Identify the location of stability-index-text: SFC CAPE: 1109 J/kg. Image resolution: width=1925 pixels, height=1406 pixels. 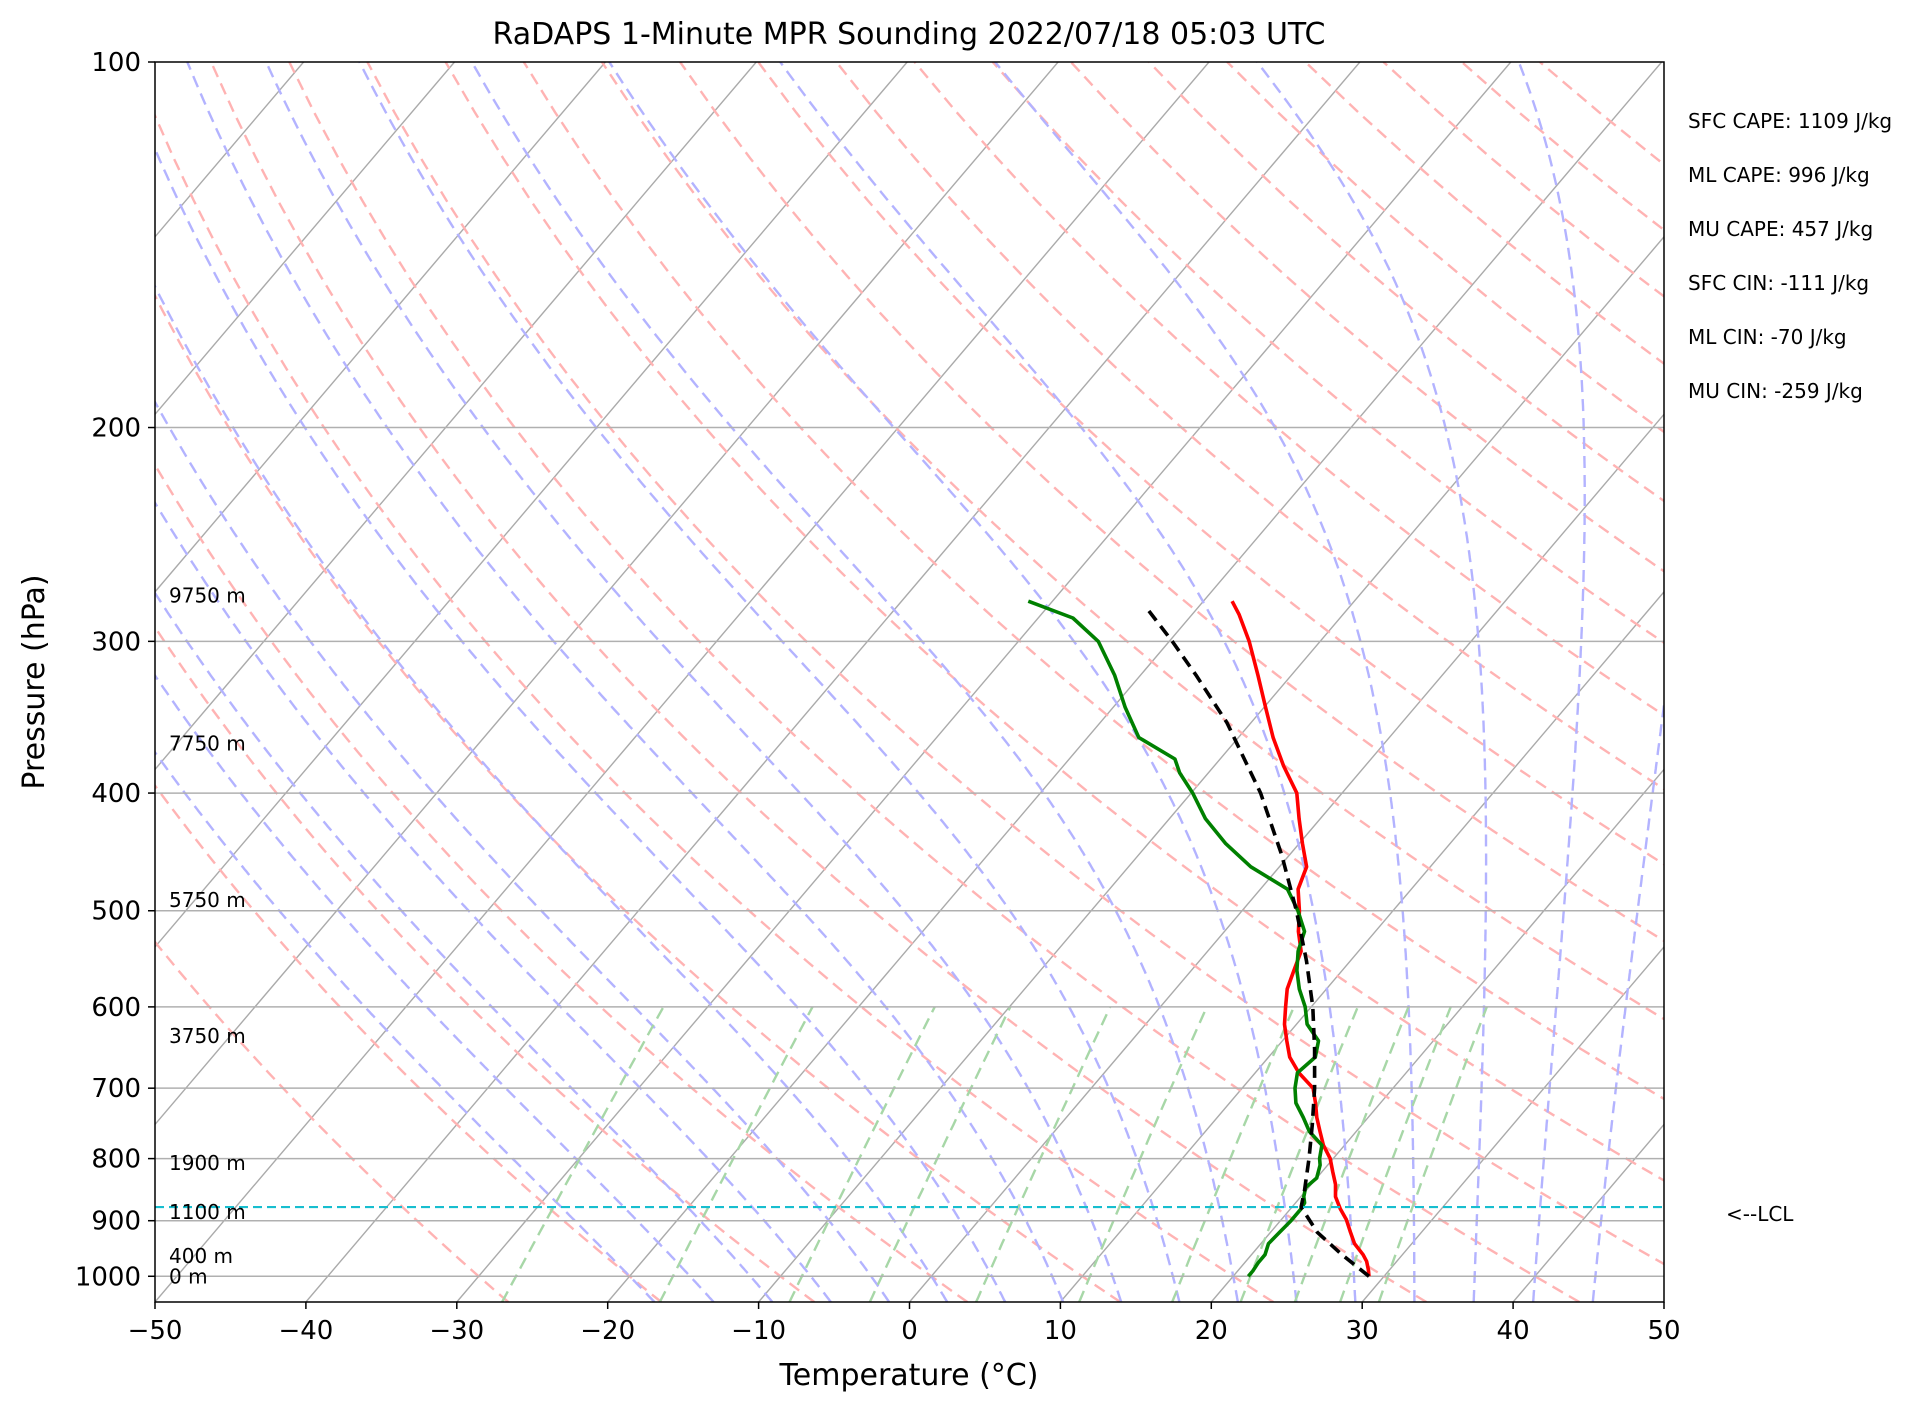
(1790, 121).